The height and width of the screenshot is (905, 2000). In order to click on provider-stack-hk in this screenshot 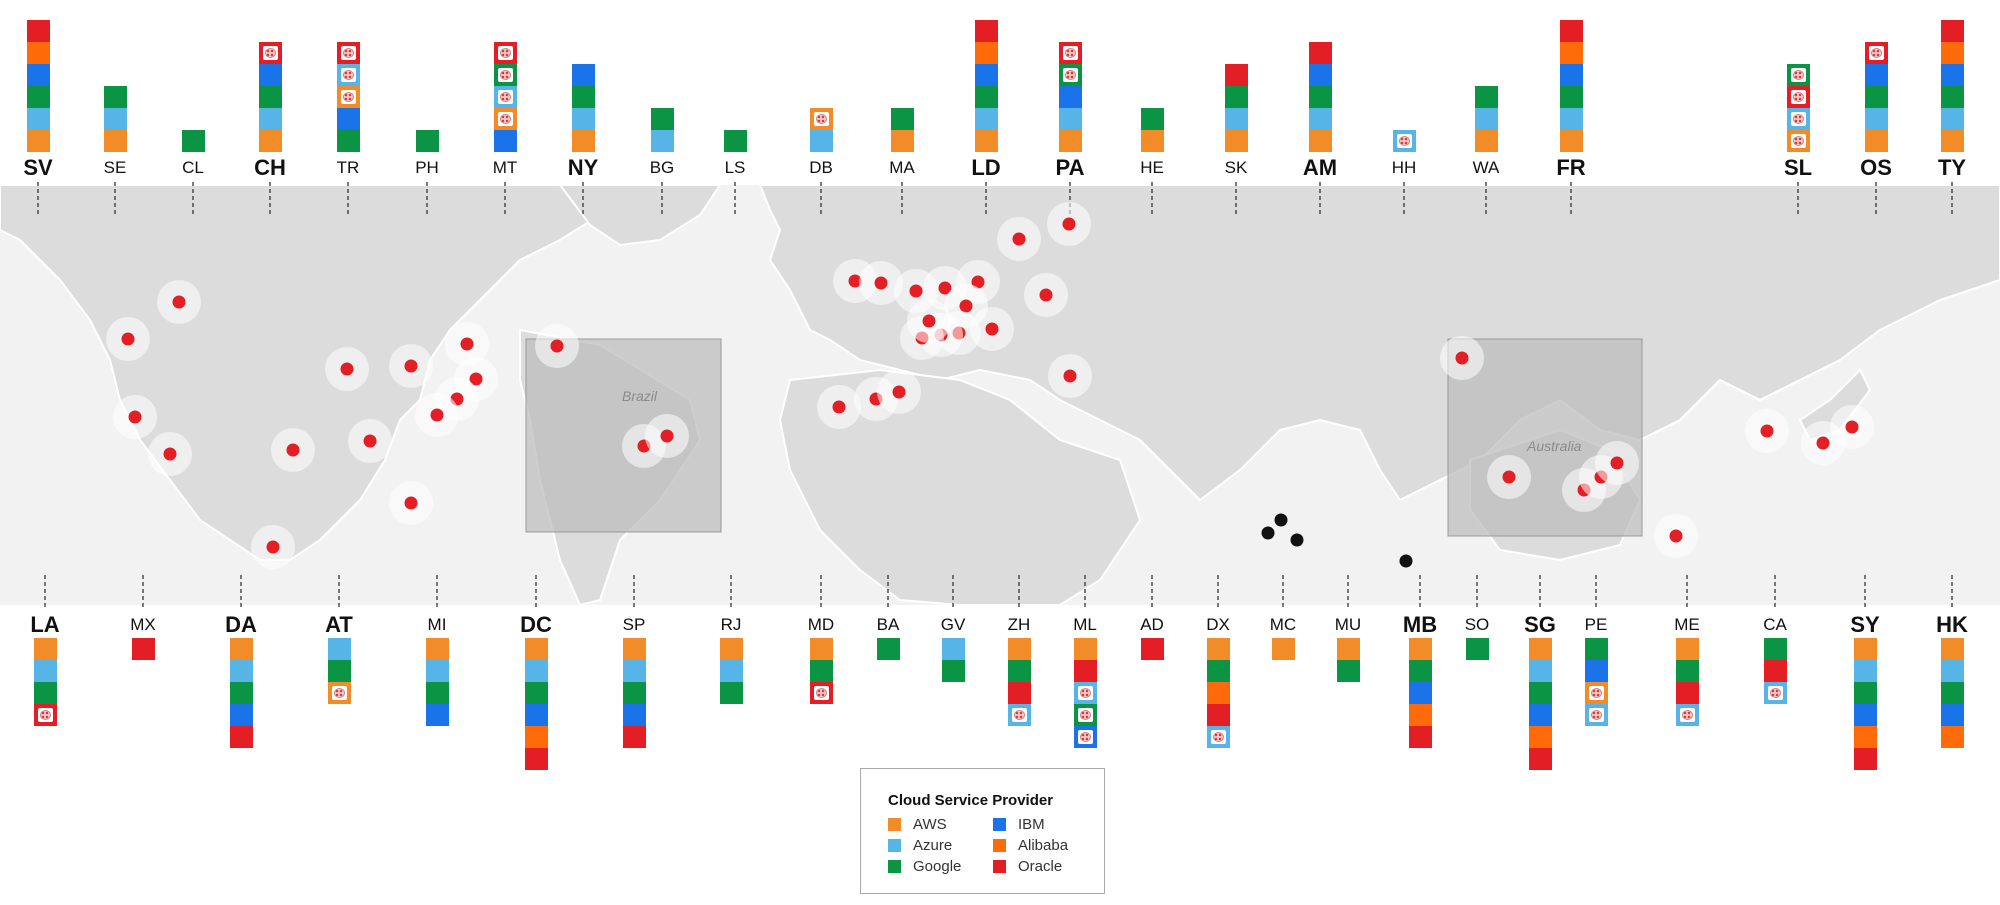, I will do `click(1952, 693)`.